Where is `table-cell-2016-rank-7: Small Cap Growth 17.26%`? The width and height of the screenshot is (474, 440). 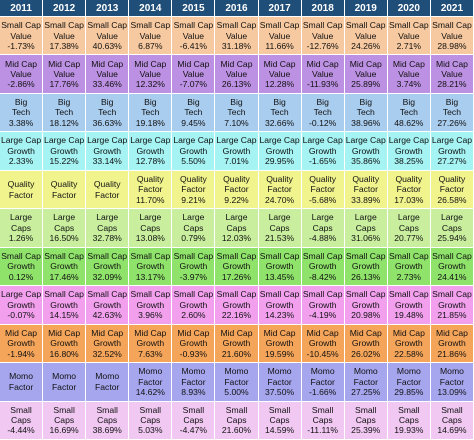 table-cell-2016-rank-7: Small Cap Growth 17.26% is located at coordinates (237, 267).